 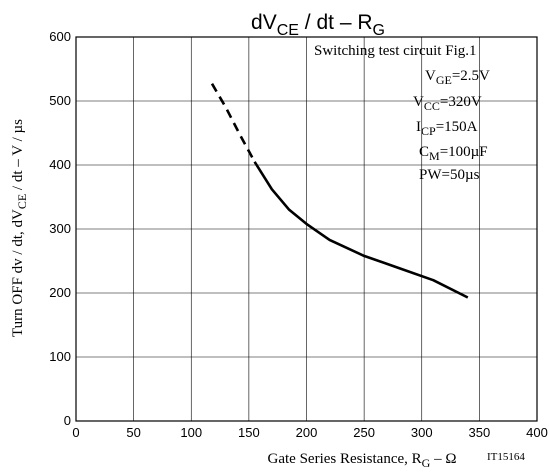 I want to click on y-tick-label: 100, so click(x=60, y=356).